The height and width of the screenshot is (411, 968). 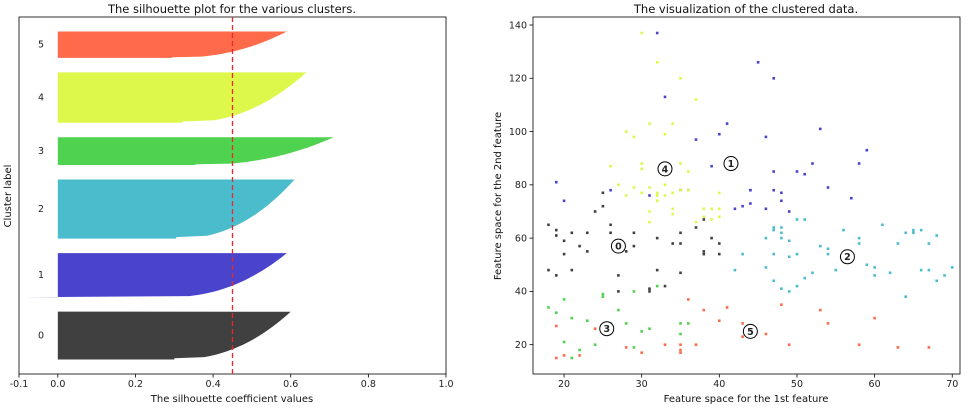 What do you see at coordinates (498, 196) in the screenshot?
I see `scatter-ylabel: Feature space for the 2nd feature` at bounding box center [498, 196].